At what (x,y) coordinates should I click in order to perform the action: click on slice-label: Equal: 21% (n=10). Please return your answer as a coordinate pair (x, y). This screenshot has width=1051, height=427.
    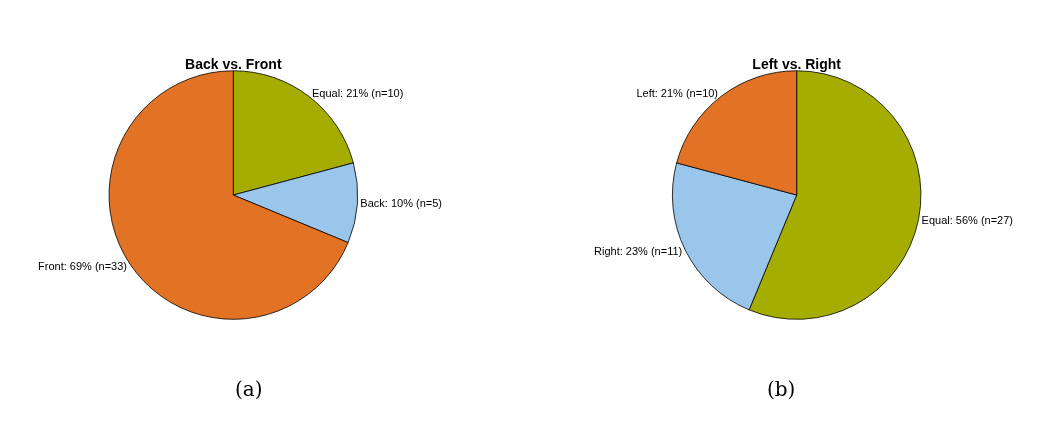
    Looking at the image, I should click on (357, 92).